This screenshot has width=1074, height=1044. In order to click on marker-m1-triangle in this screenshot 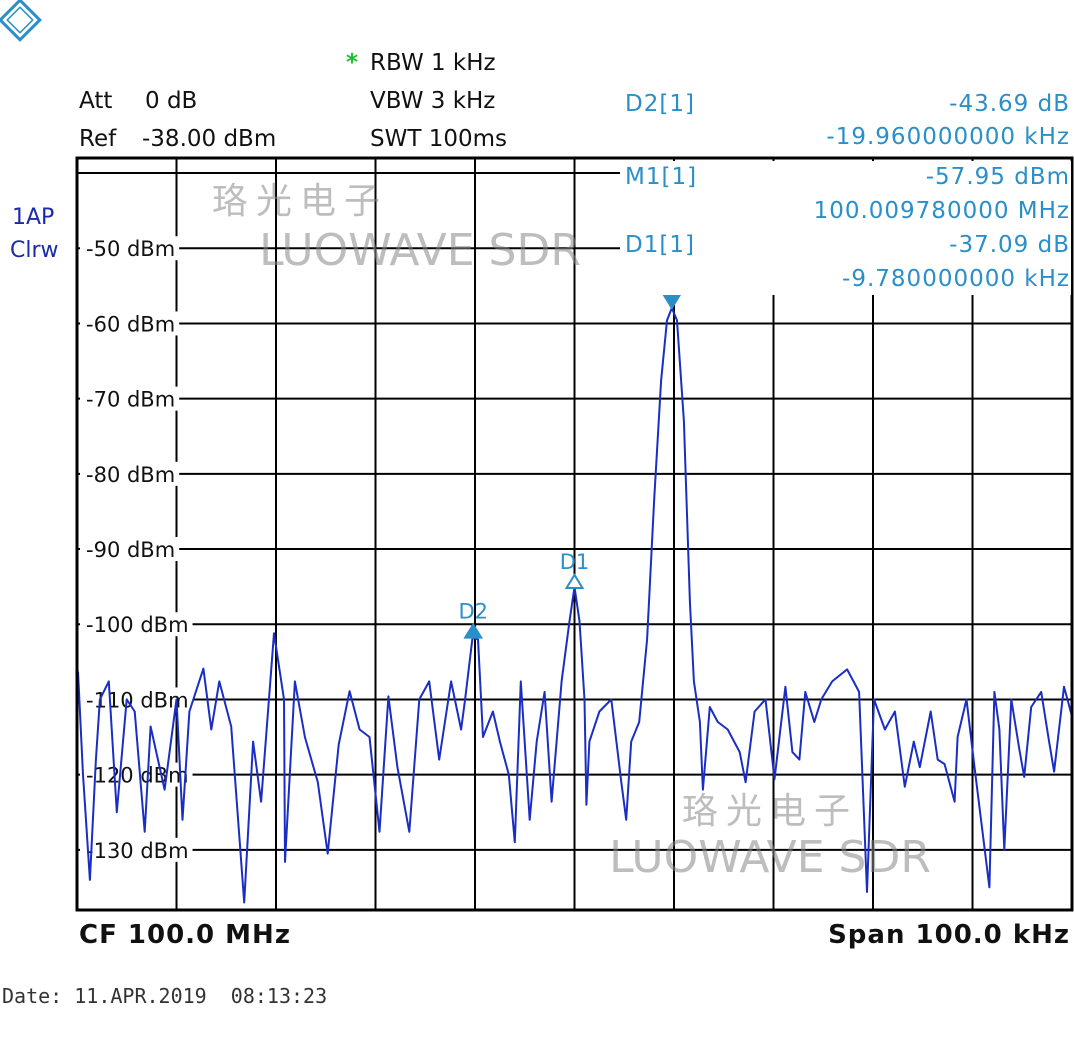, I will do `click(672, 302)`.